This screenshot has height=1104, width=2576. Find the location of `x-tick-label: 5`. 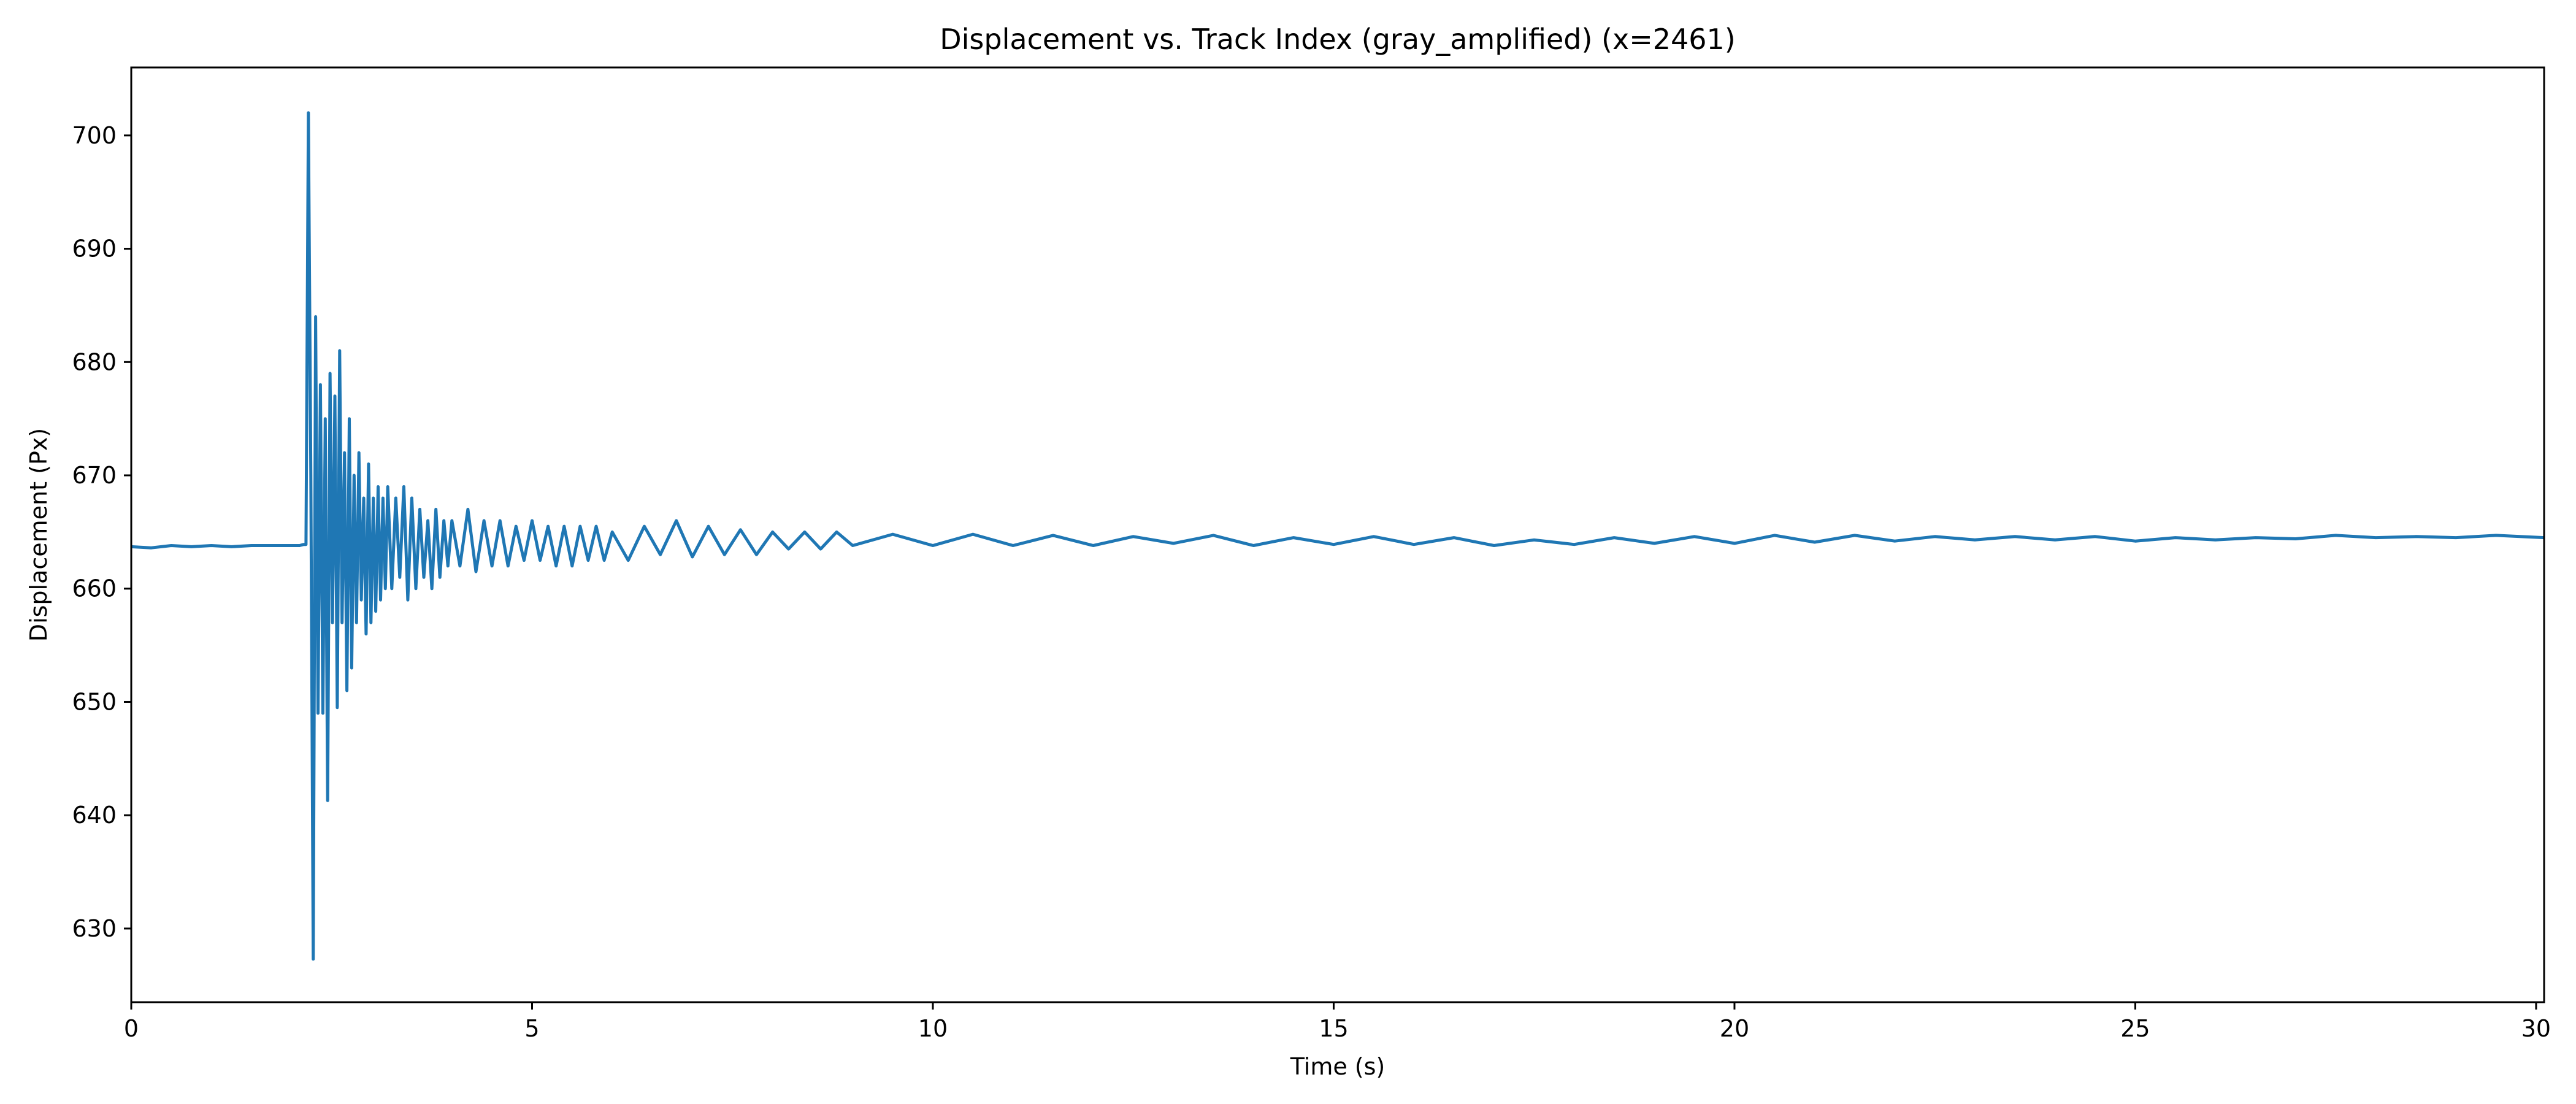

x-tick-label: 5 is located at coordinates (531, 1028).